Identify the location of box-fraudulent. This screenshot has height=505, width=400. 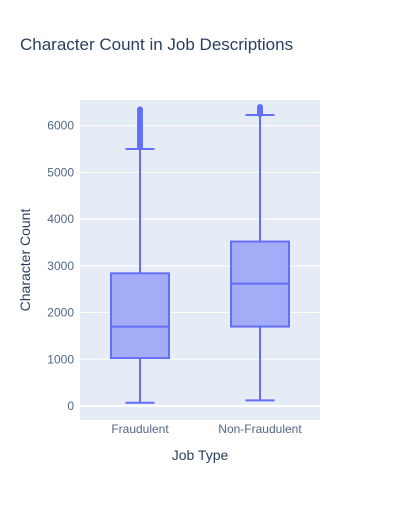
(140, 255).